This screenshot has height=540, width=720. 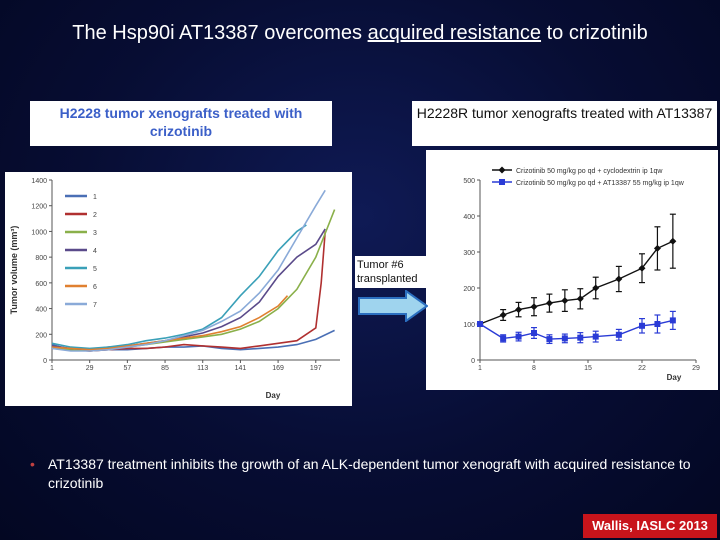 What do you see at coordinates (393, 272) in the screenshot?
I see `transplant-label: Tumor #6 transplanted` at bounding box center [393, 272].